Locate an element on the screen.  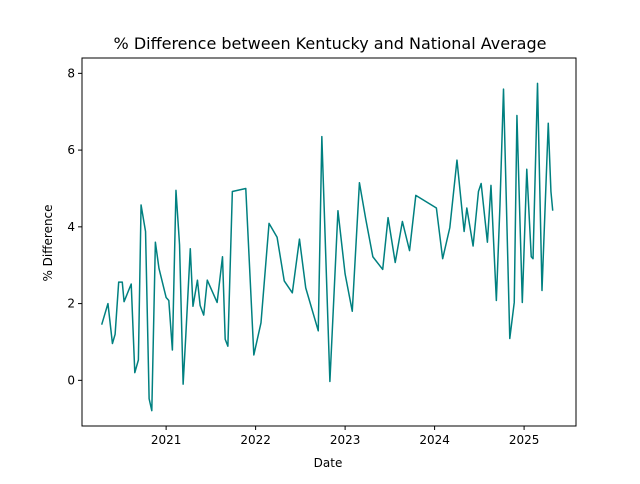
y-tick-label: 6 is located at coordinates (71, 150).